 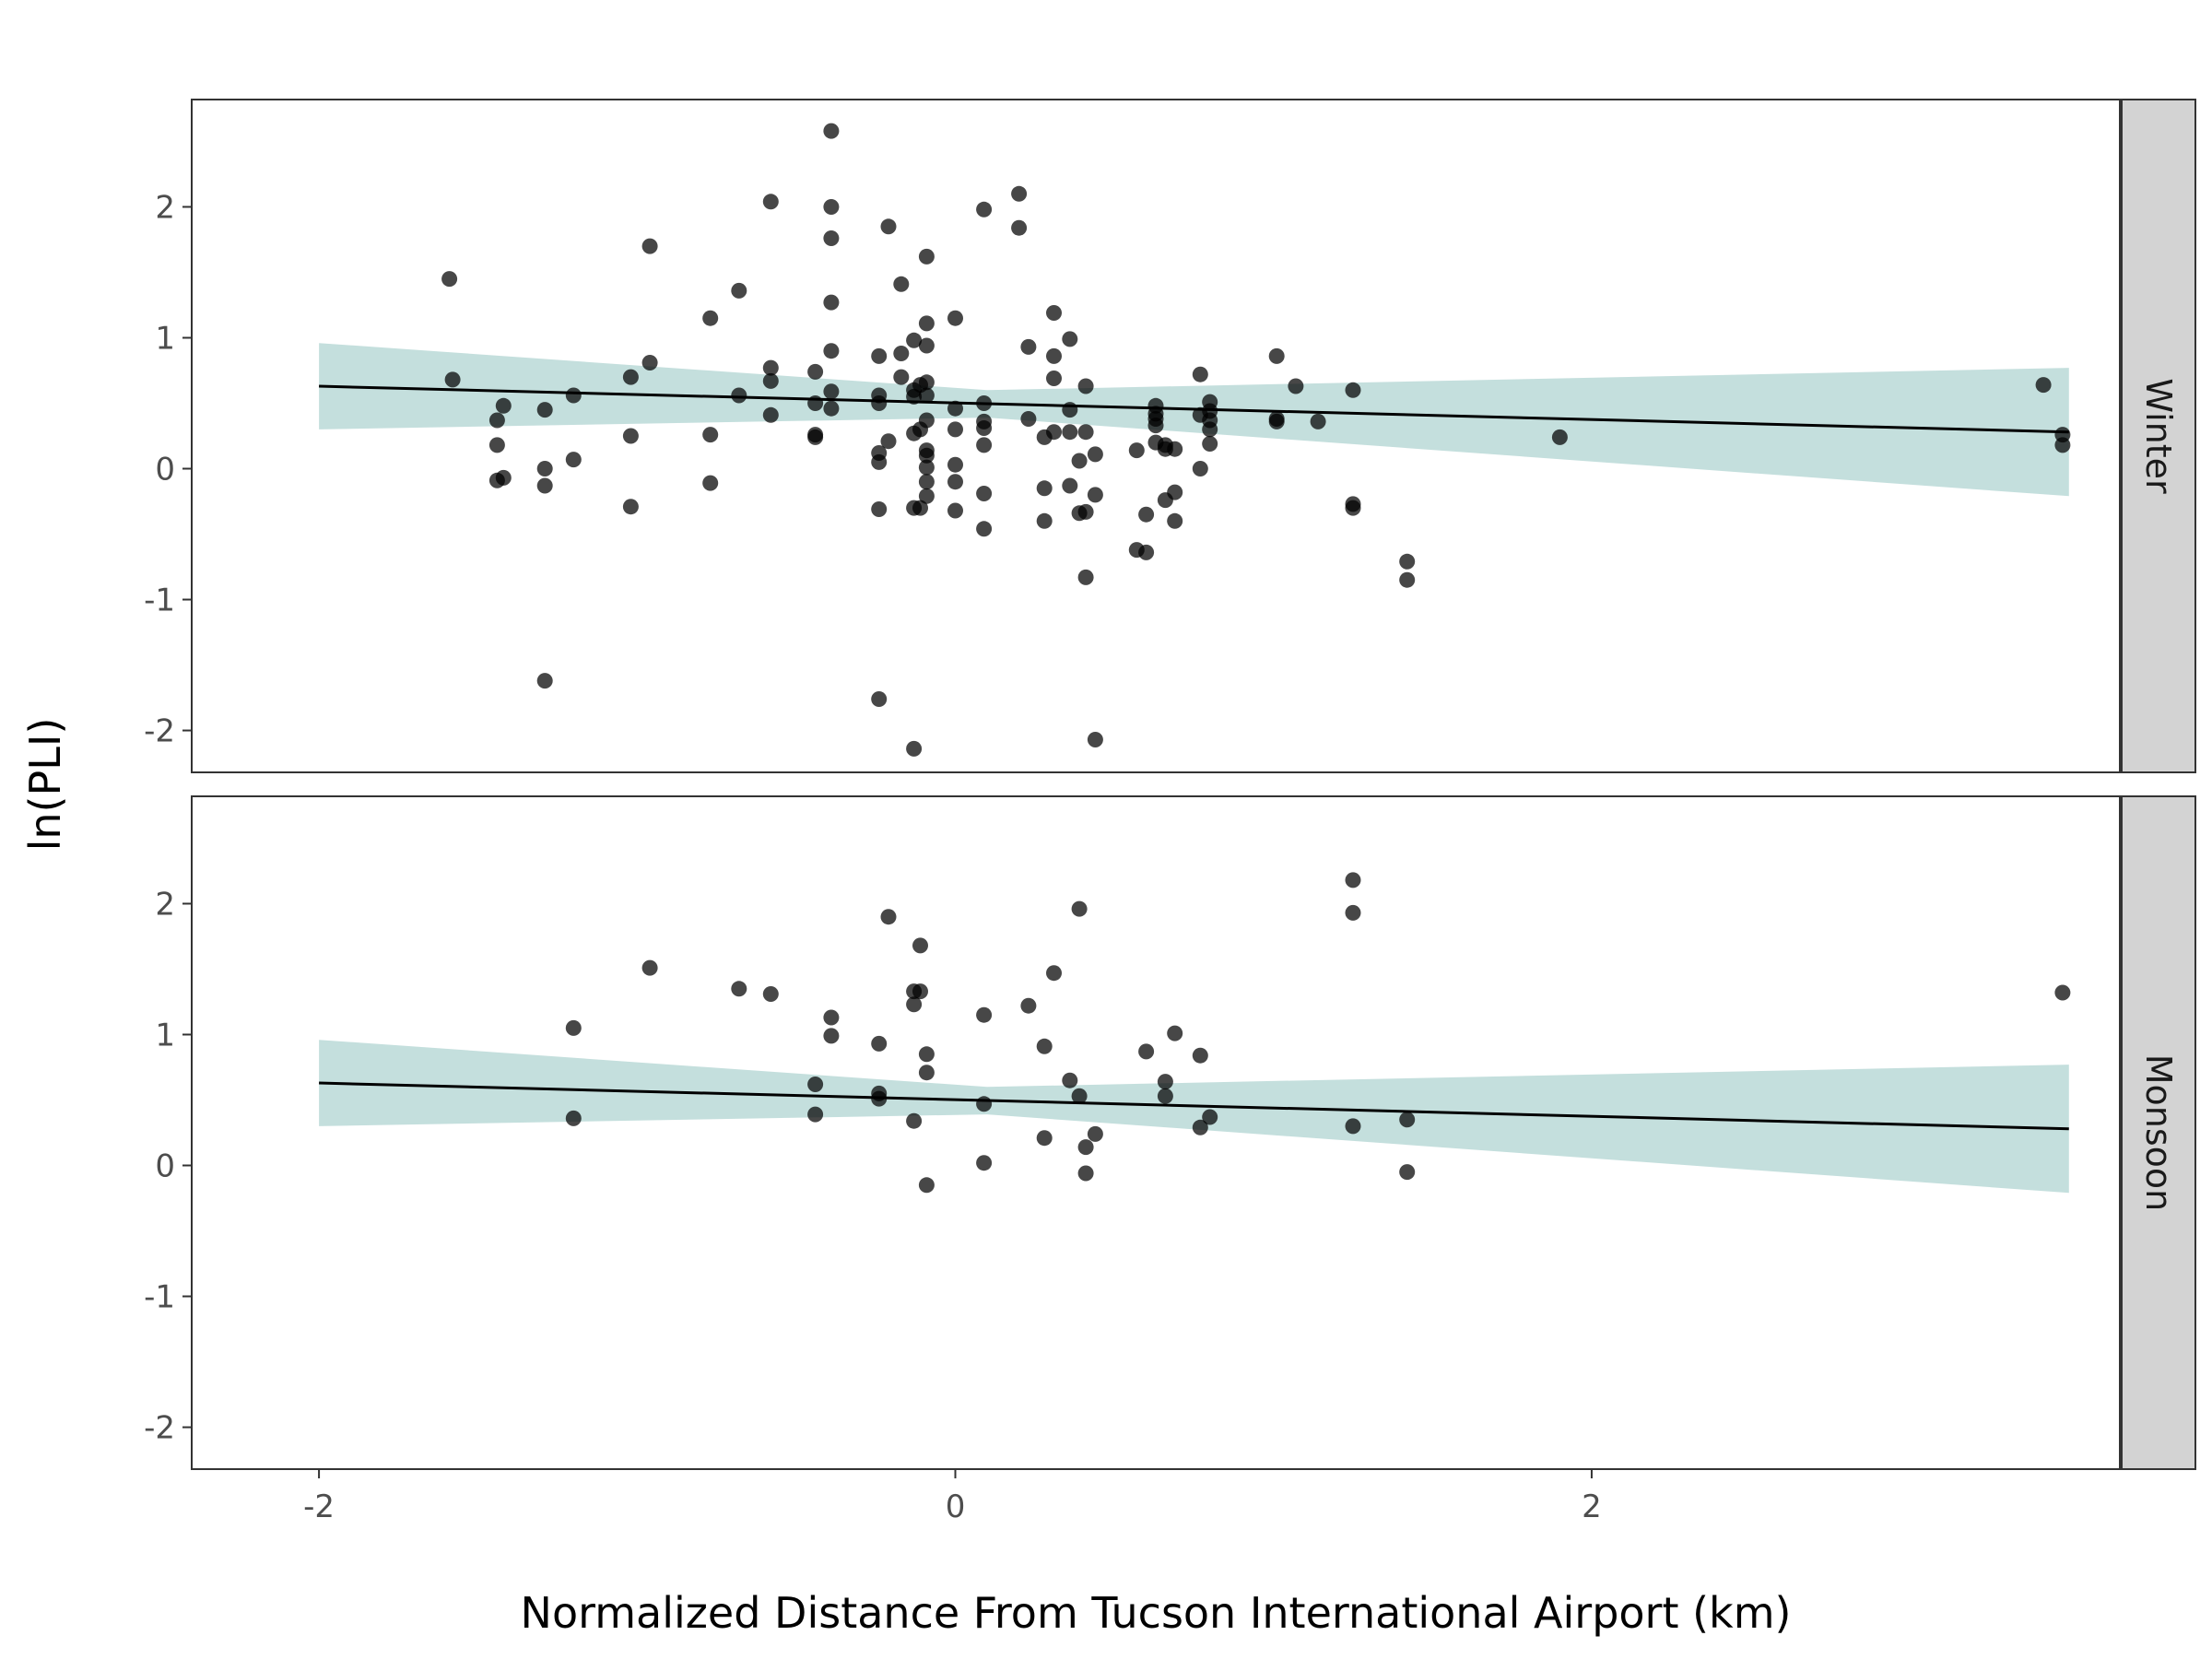 What do you see at coordinates (1194, 1106) in the screenshot?
I see `regression-line` at bounding box center [1194, 1106].